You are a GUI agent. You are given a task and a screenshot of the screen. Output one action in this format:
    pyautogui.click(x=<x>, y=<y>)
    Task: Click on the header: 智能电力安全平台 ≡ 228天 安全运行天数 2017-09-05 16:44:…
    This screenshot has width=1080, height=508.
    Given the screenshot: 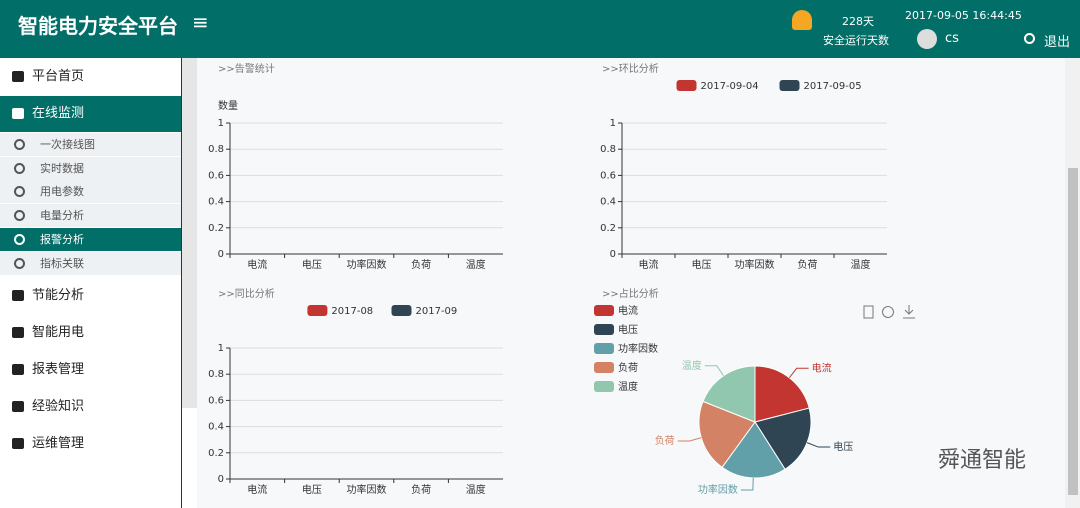 What is the action you would take?
    pyautogui.click(x=540, y=29)
    